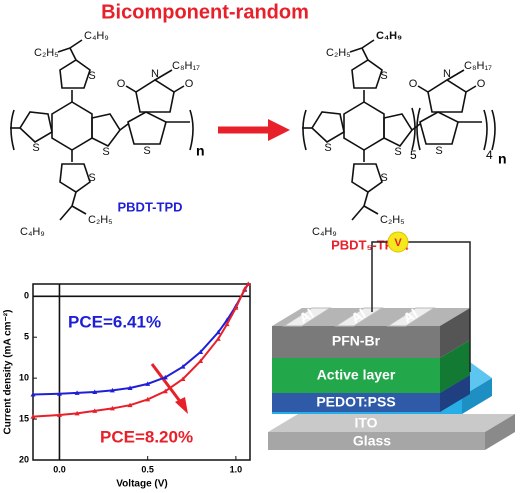 The height and width of the screenshot is (493, 520). What do you see at coordinates (150, 206) in the screenshot?
I see `polymer-name: PBDT-TPD` at bounding box center [150, 206].